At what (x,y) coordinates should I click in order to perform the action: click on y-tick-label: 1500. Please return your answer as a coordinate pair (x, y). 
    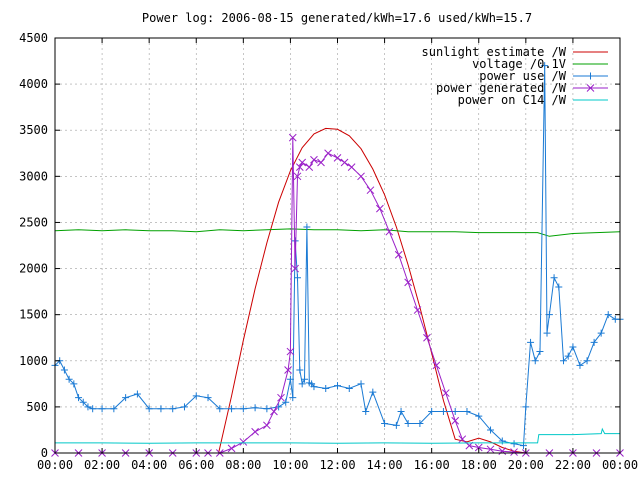
    Looking at the image, I should click on (33, 315).